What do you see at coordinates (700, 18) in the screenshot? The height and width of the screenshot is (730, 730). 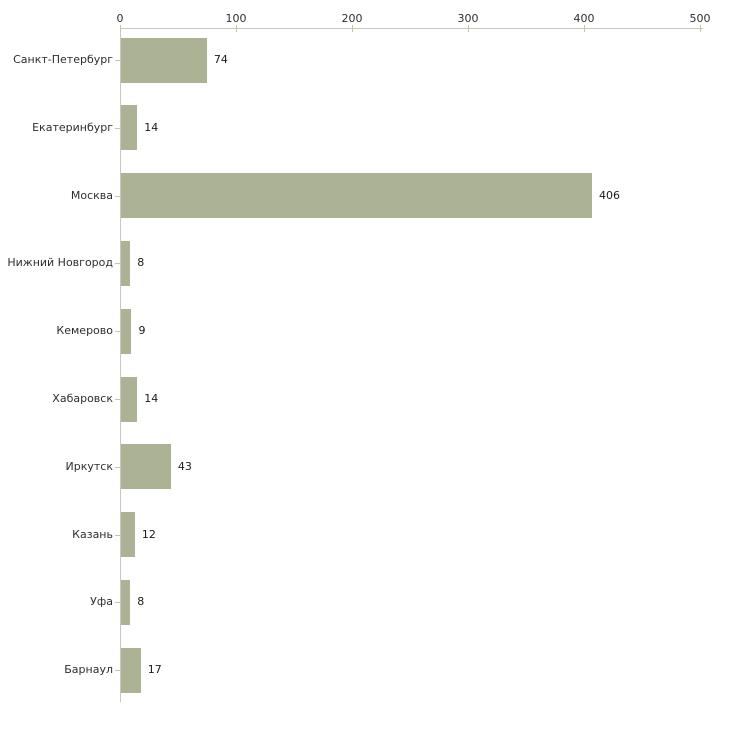 I see `x-tick-label: 500` at bounding box center [700, 18].